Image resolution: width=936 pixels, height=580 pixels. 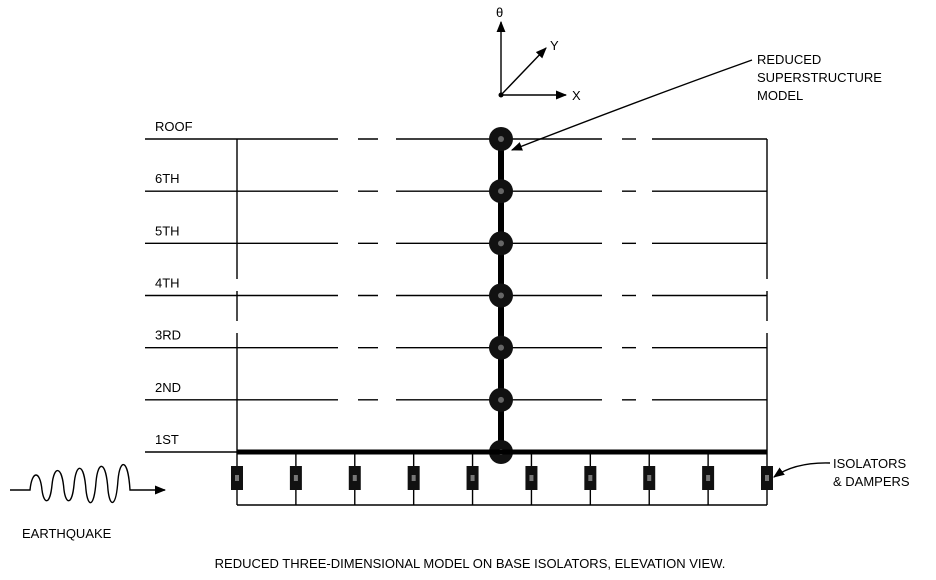 I want to click on floor-label: 1ST, so click(x=167, y=439).